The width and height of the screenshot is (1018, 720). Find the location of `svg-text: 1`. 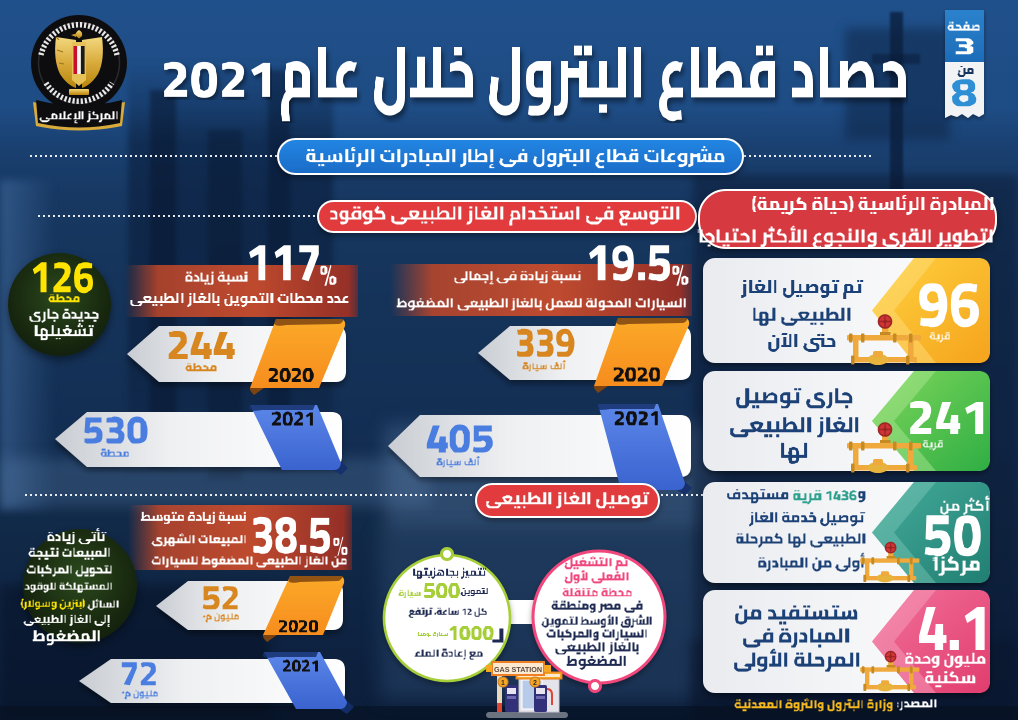

svg-text: 1 is located at coordinates (503, 683).